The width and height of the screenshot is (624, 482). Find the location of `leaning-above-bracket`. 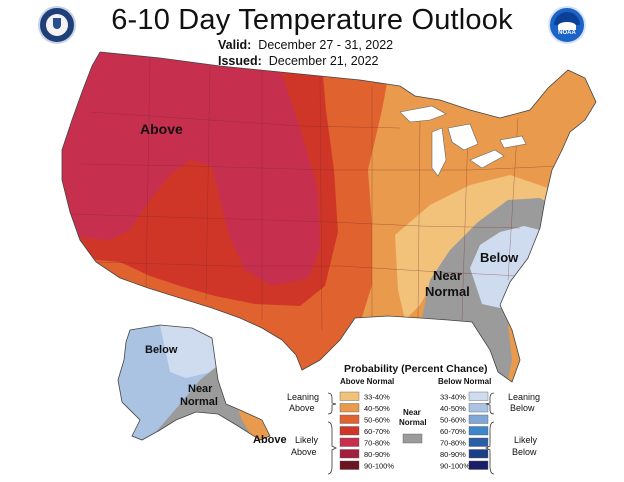

leaning-above-bracket is located at coordinates (332, 403).